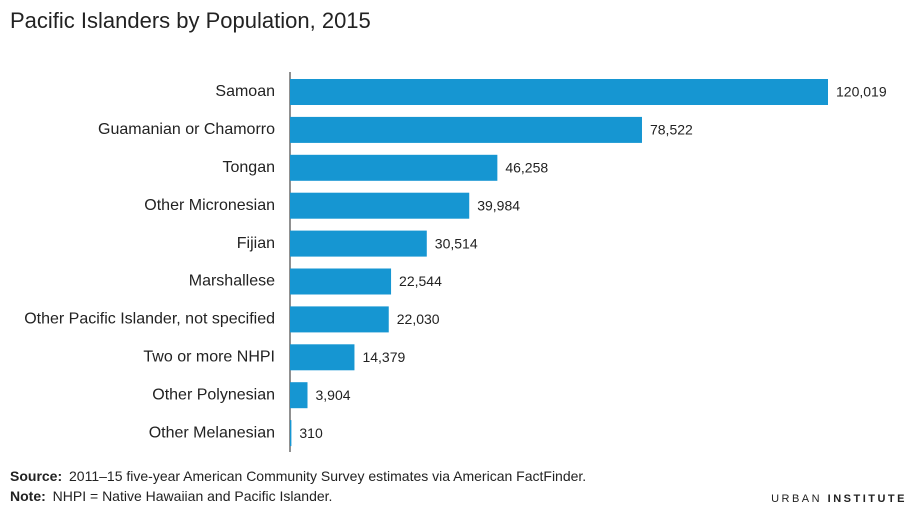 The height and width of the screenshot is (518, 917). Describe the element at coordinates (498, 205) in the screenshot. I see `value-label: 39,984` at that location.